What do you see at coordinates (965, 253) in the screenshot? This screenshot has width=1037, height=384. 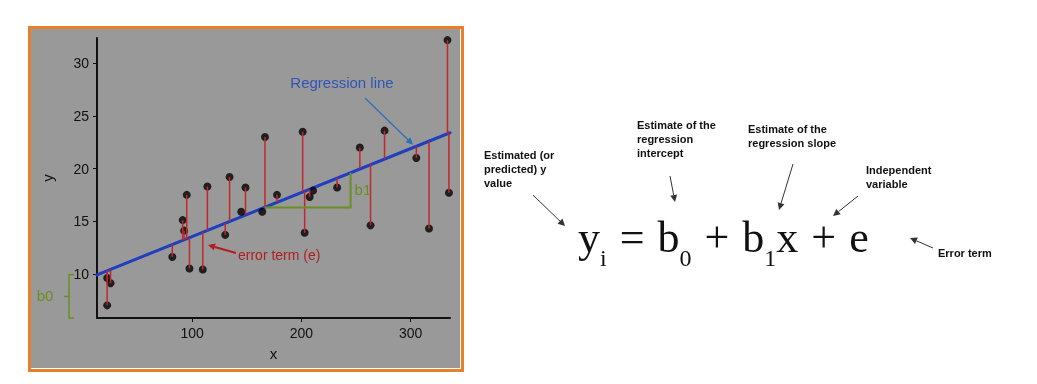 I see `text: Error term` at bounding box center [965, 253].